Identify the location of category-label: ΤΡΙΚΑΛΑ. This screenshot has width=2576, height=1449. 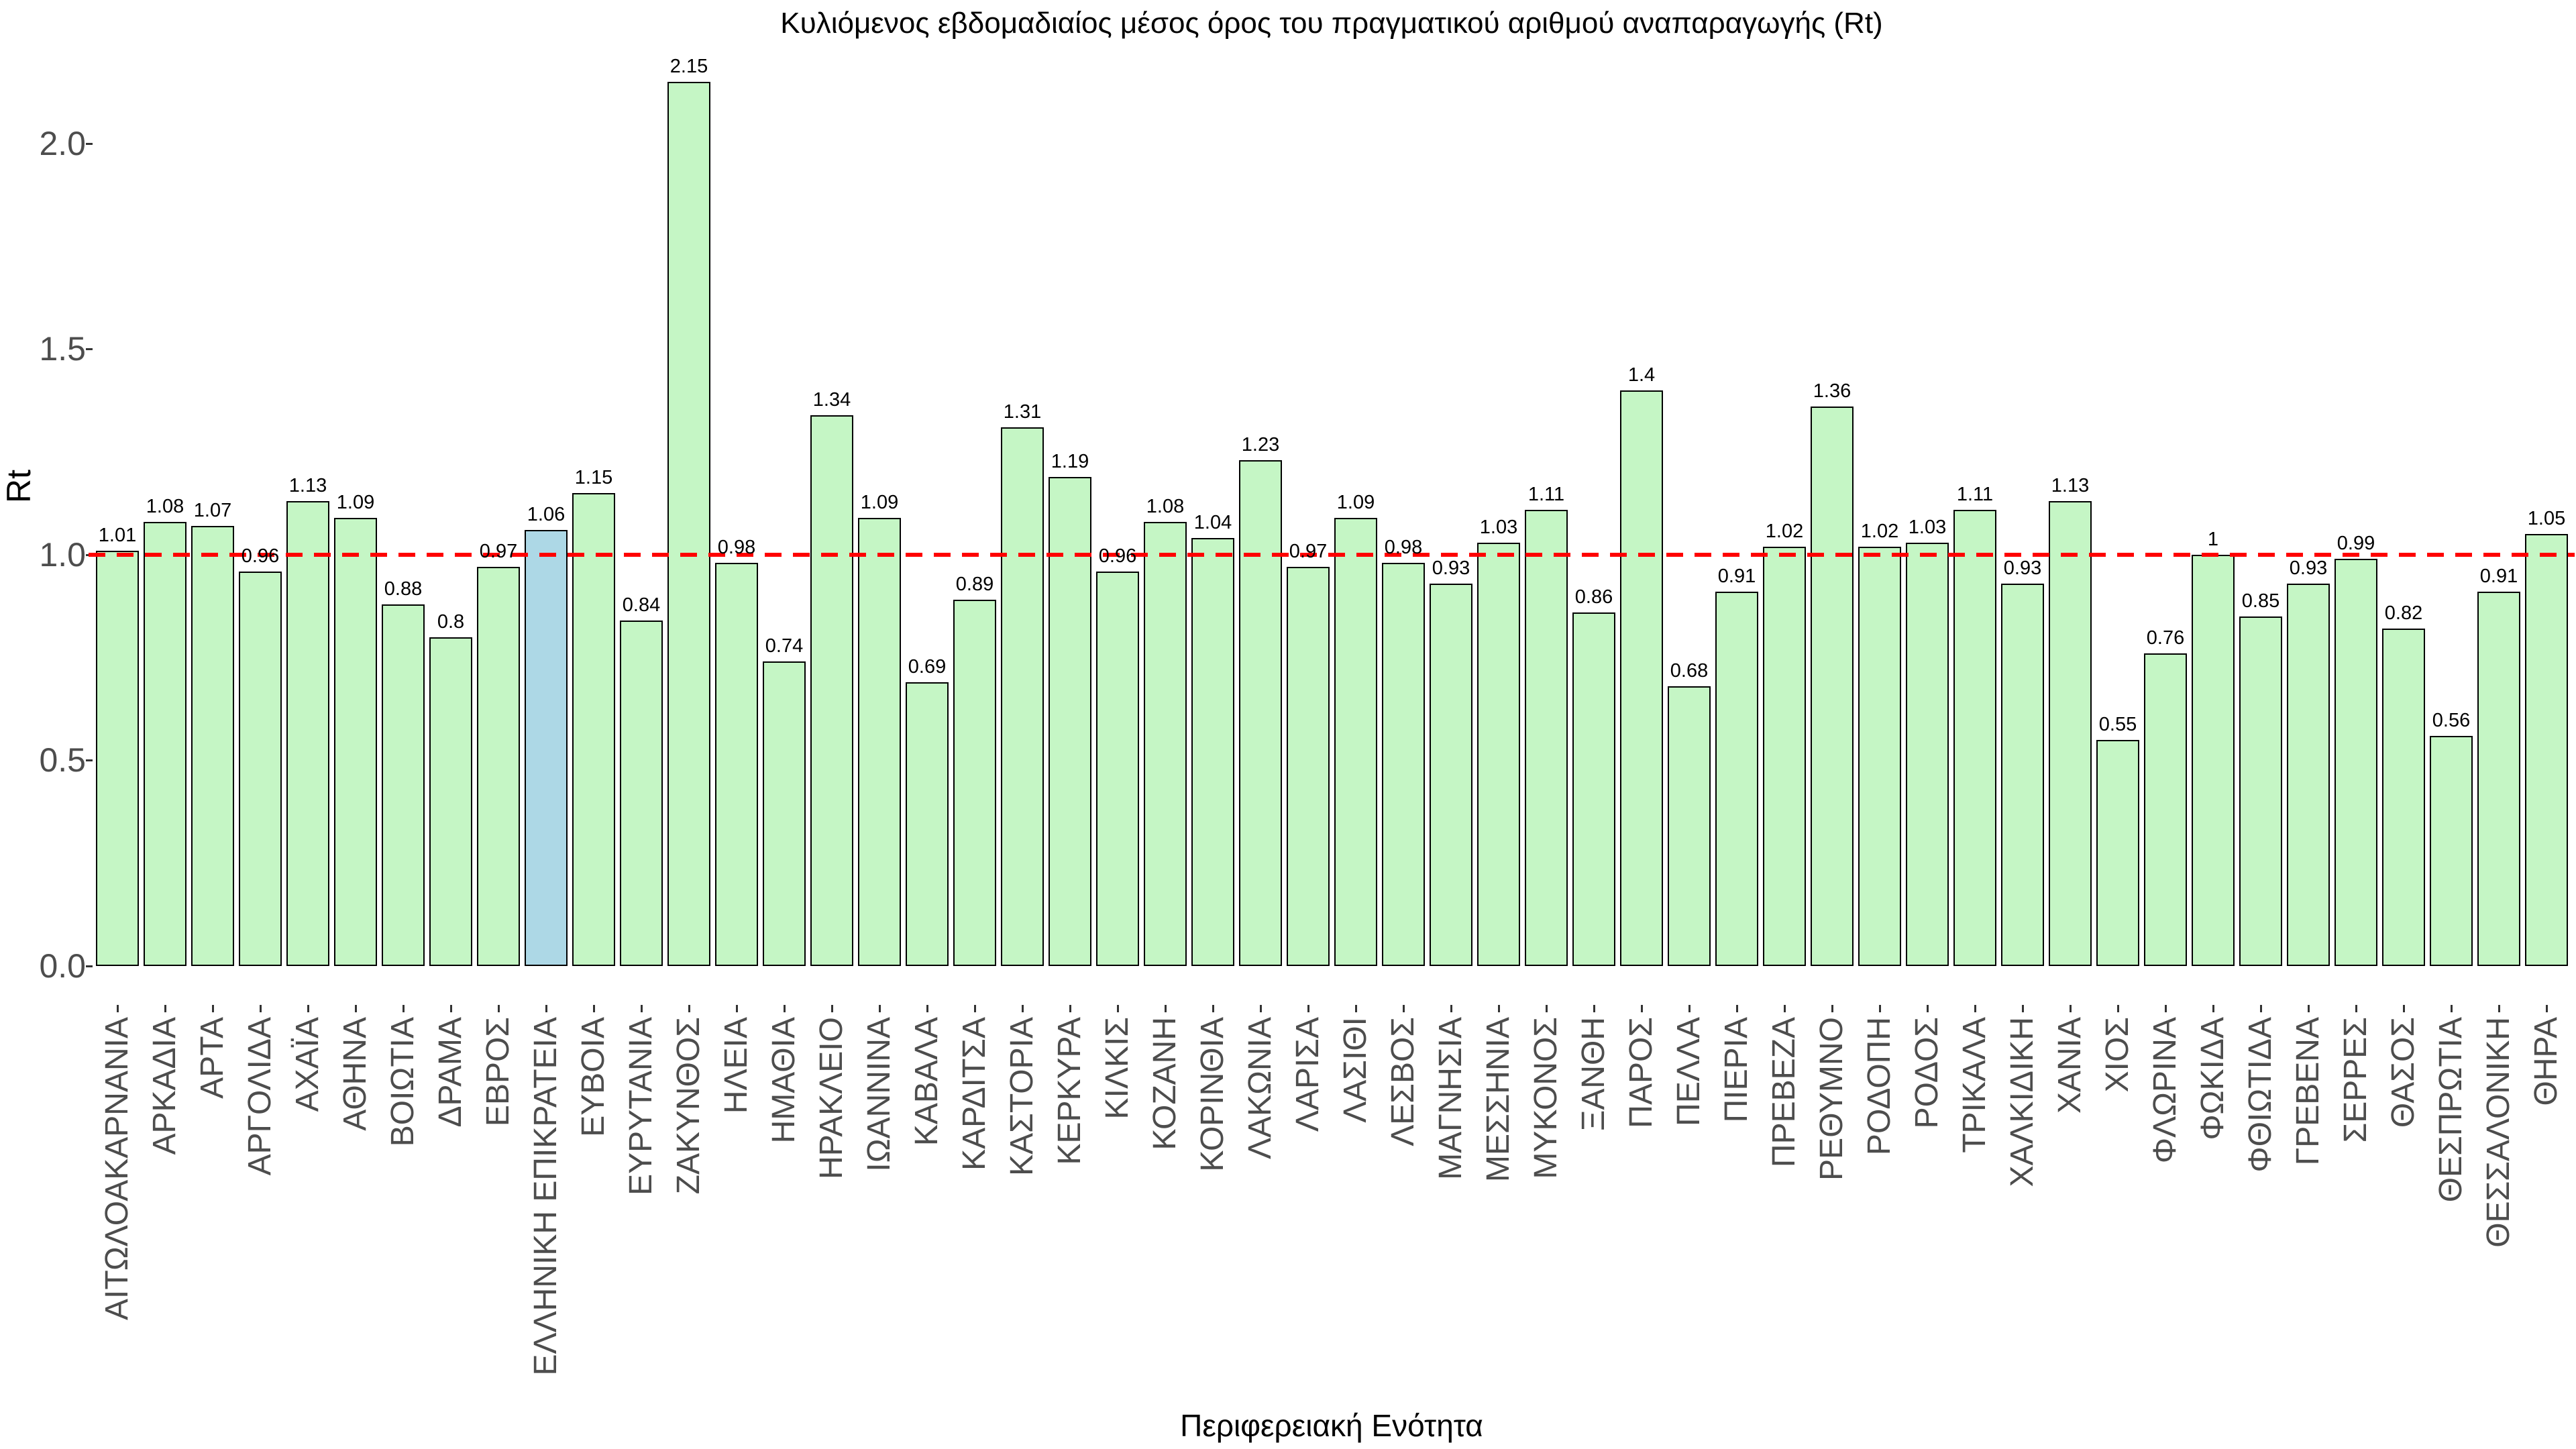
(1974, 1085).